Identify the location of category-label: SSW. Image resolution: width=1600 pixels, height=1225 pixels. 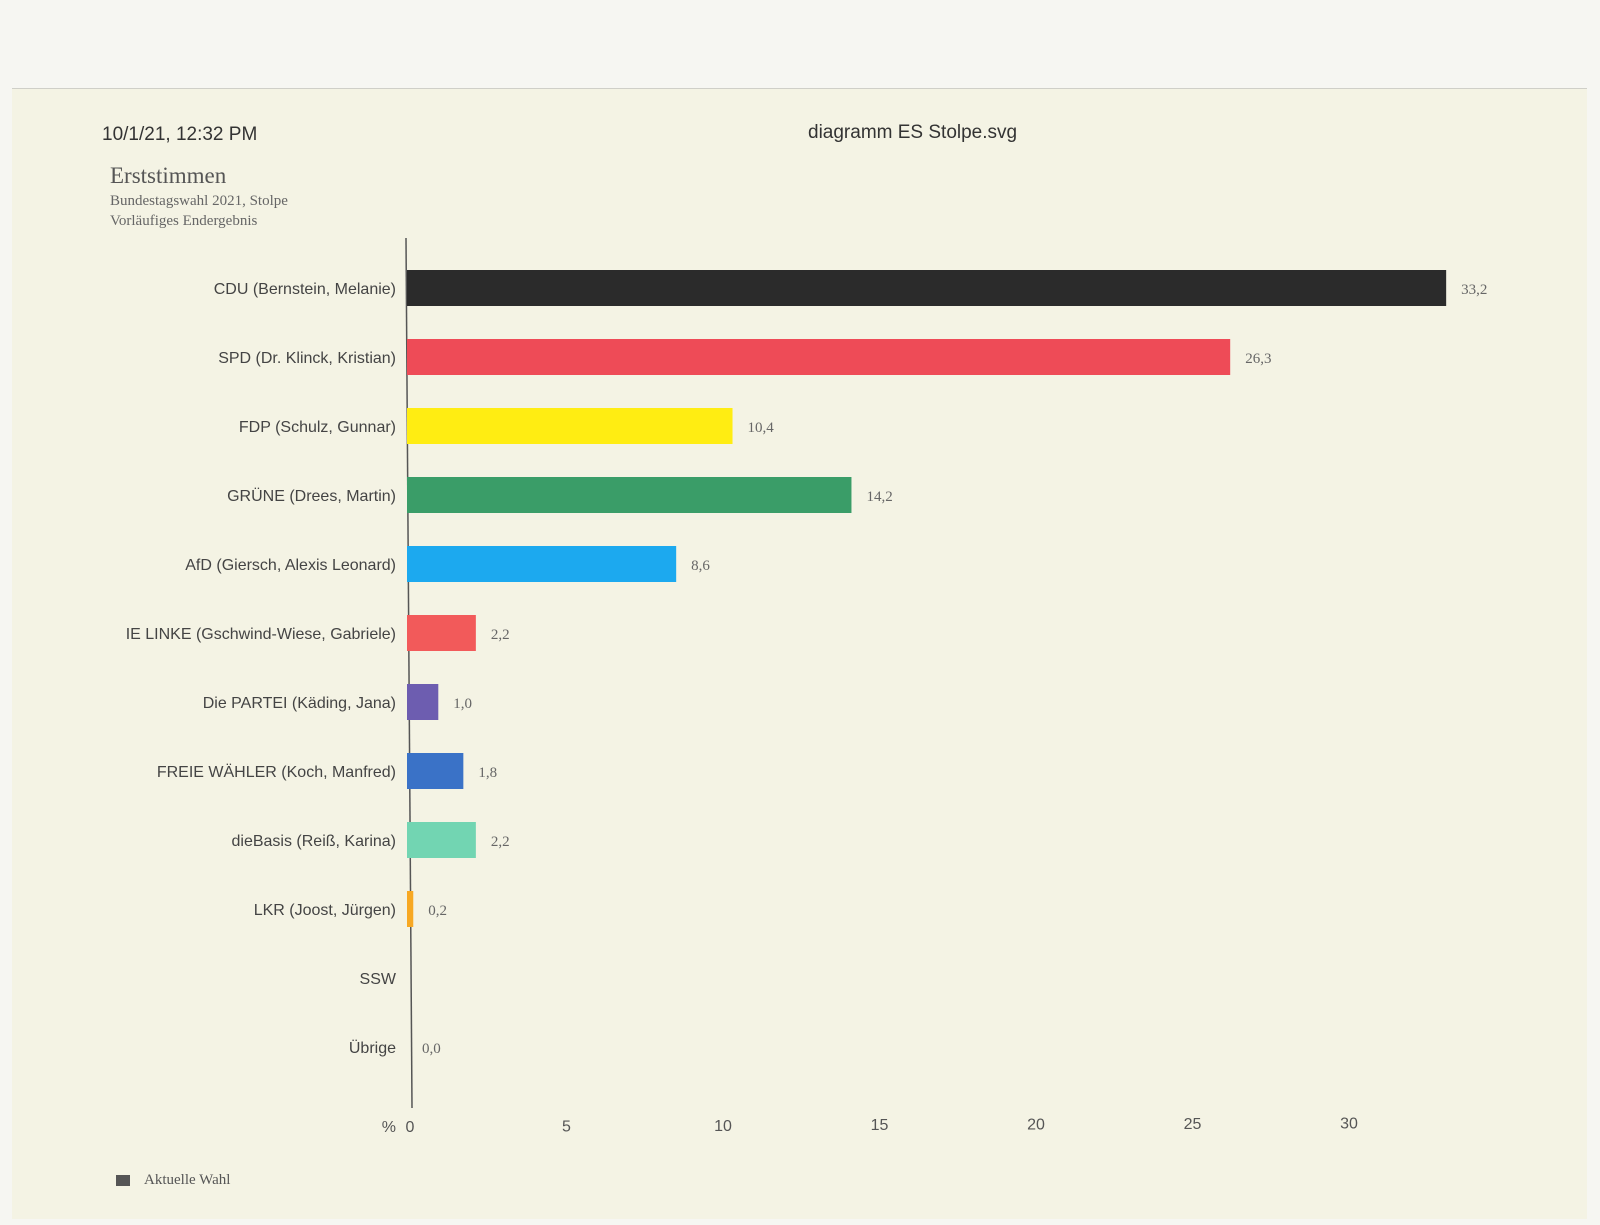
(378, 979).